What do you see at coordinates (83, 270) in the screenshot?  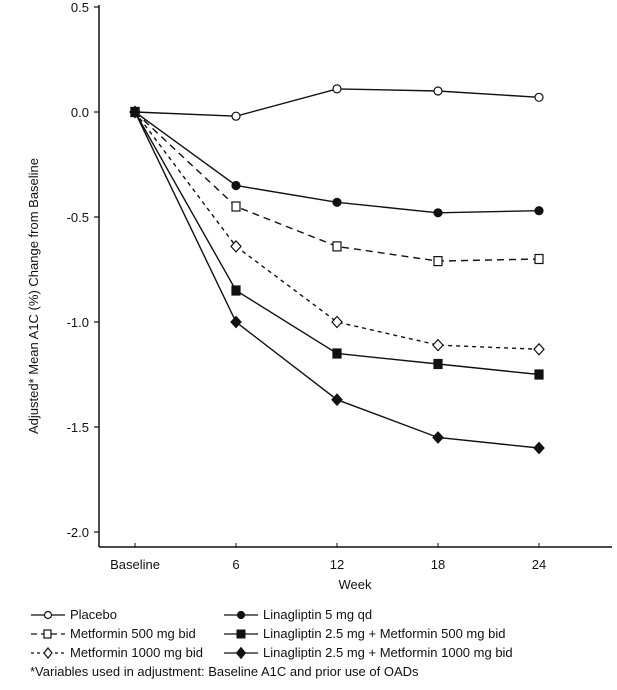 I see `y-ticks: 0.5 0.0 -0.5 -1.0 -1.5 -2.0` at bounding box center [83, 270].